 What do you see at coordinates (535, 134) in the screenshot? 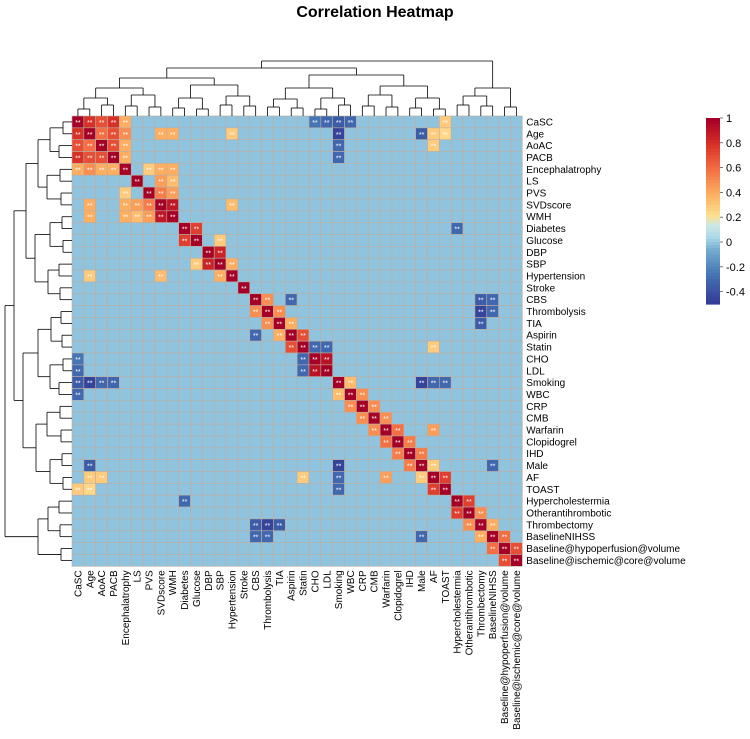
I see `row-label: Age` at bounding box center [535, 134].